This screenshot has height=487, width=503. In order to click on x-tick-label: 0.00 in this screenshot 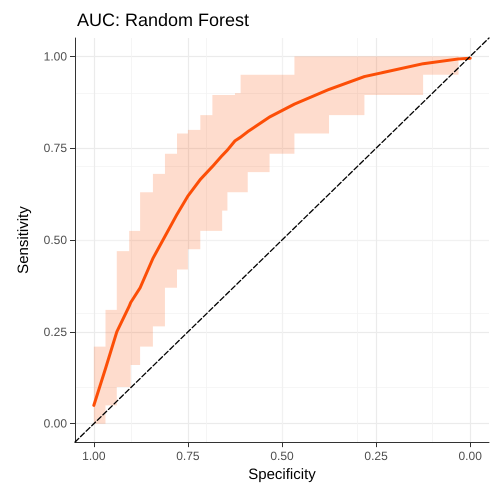, I will do `click(470, 456)`.